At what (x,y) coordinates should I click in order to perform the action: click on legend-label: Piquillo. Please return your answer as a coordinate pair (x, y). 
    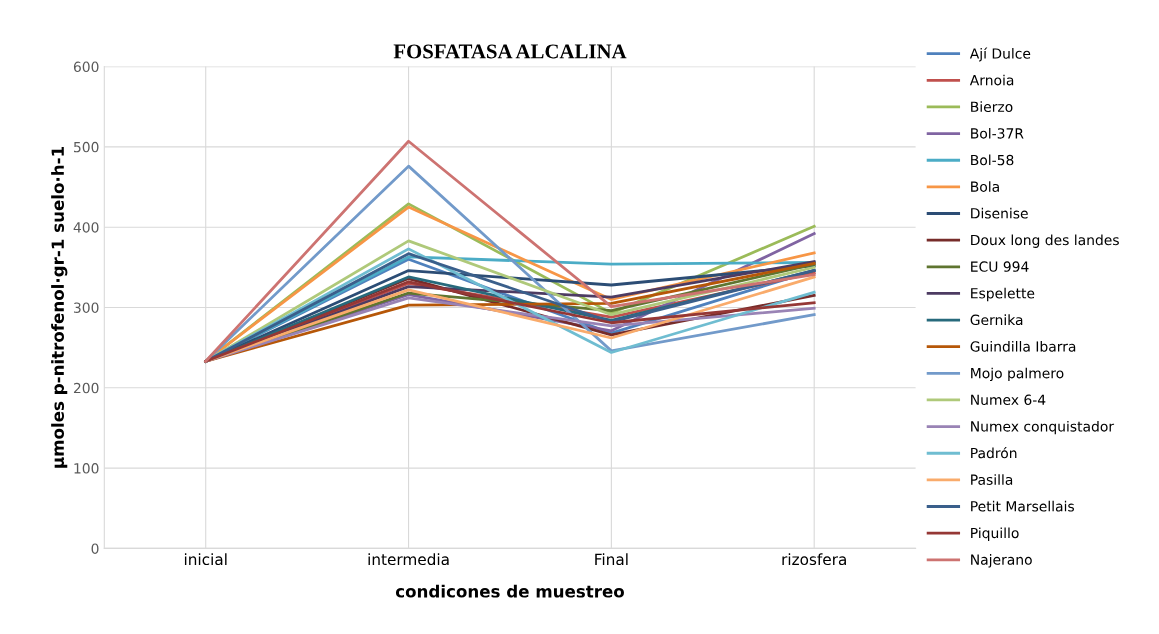
    Looking at the image, I should click on (995, 534).